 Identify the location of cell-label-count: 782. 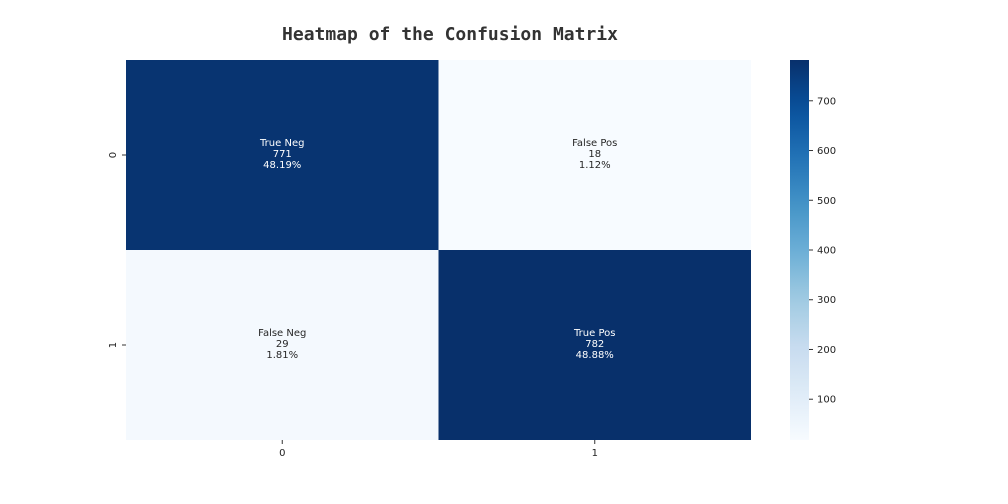
(594, 344).